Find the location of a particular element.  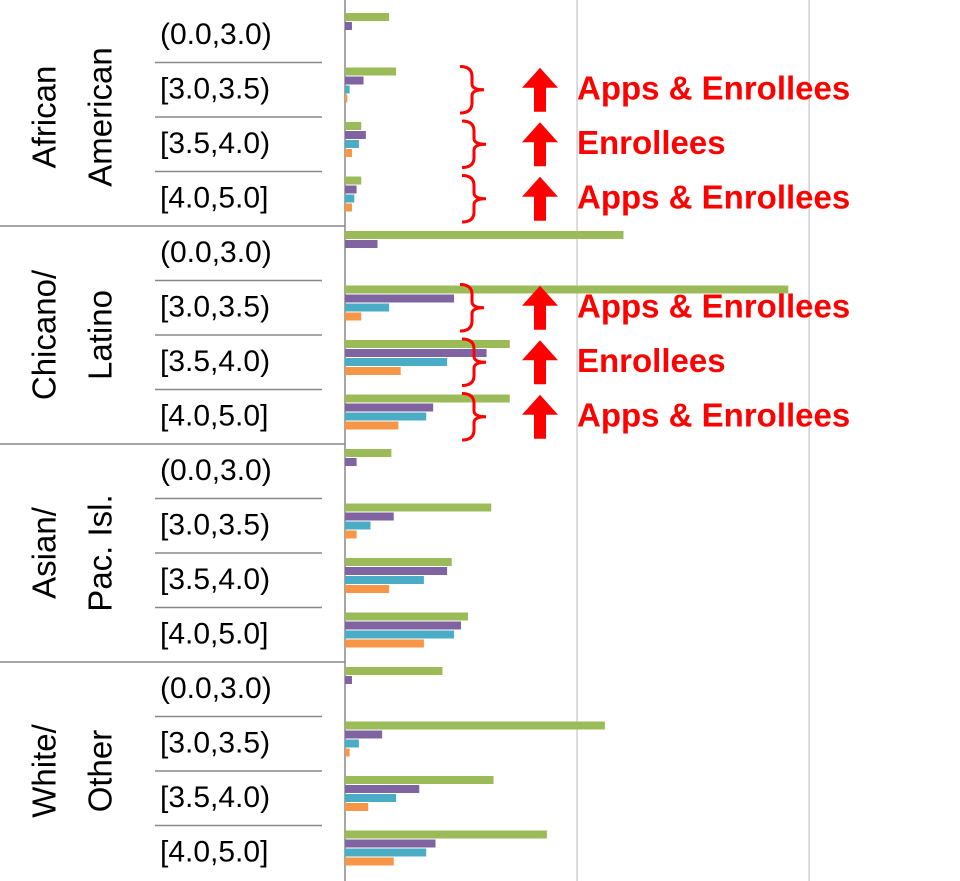

group-label: Asian/ is located at coordinates (44, 552).